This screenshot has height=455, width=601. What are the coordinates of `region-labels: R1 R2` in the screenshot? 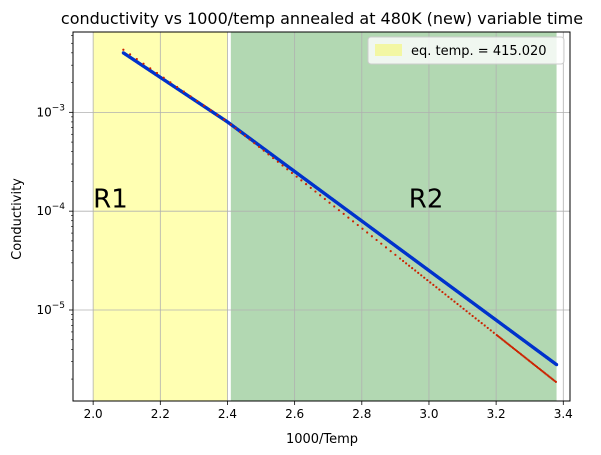 It's located at (268, 199).